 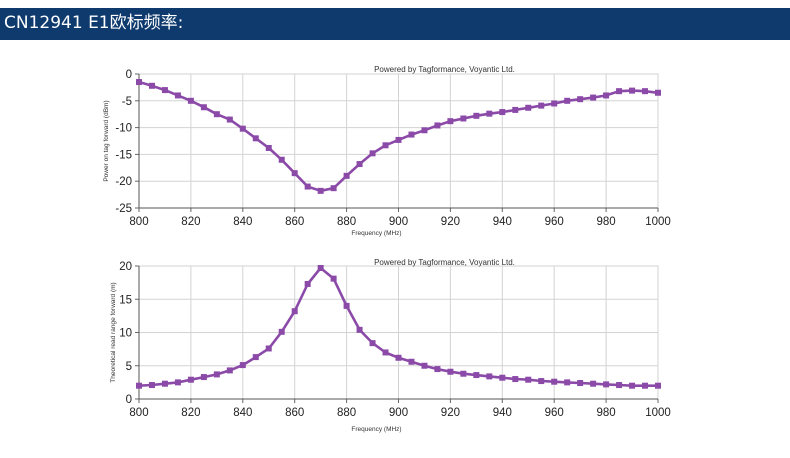 What do you see at coordinates (129, 367) in the screenshot?
I see `y-tick-label: 5` at bounding box center [129, 367].